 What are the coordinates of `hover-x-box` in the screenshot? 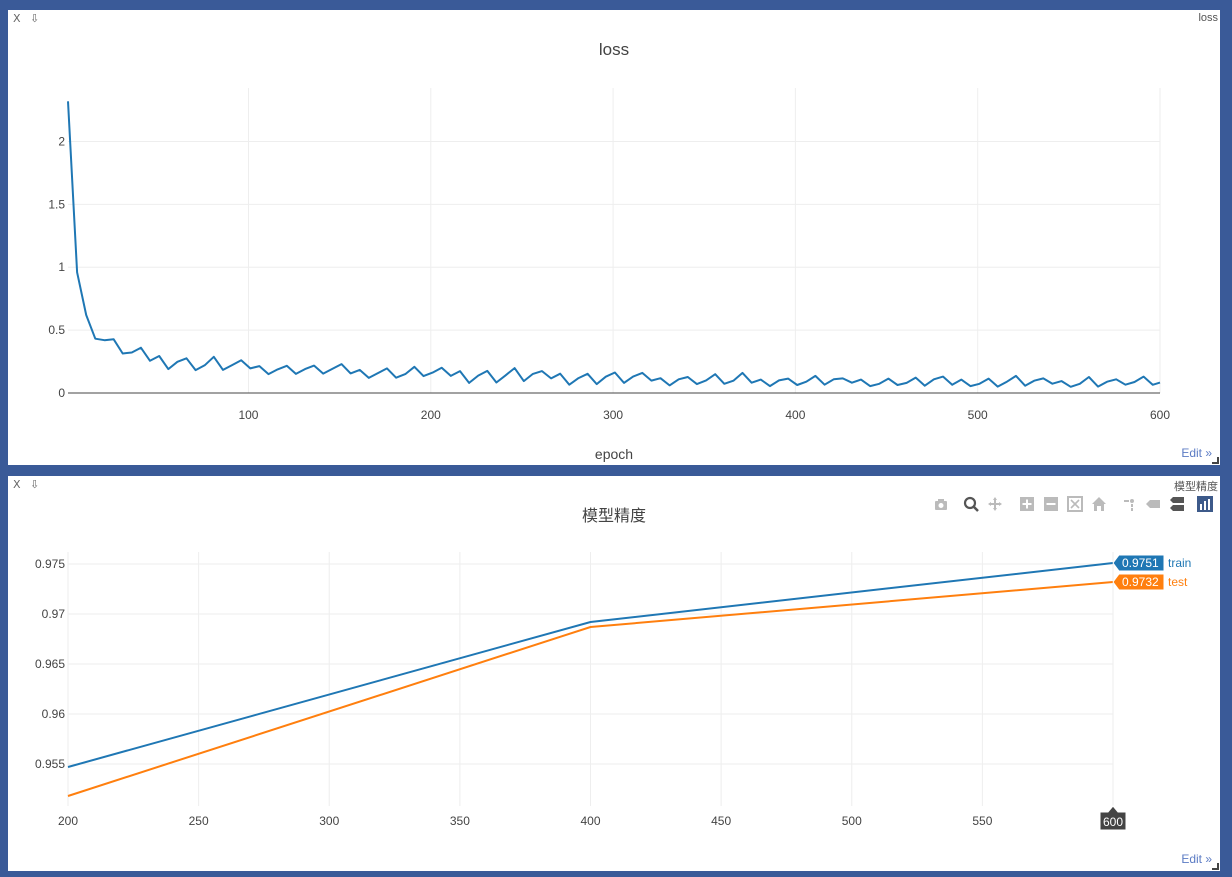 It's located at (1113, 818).